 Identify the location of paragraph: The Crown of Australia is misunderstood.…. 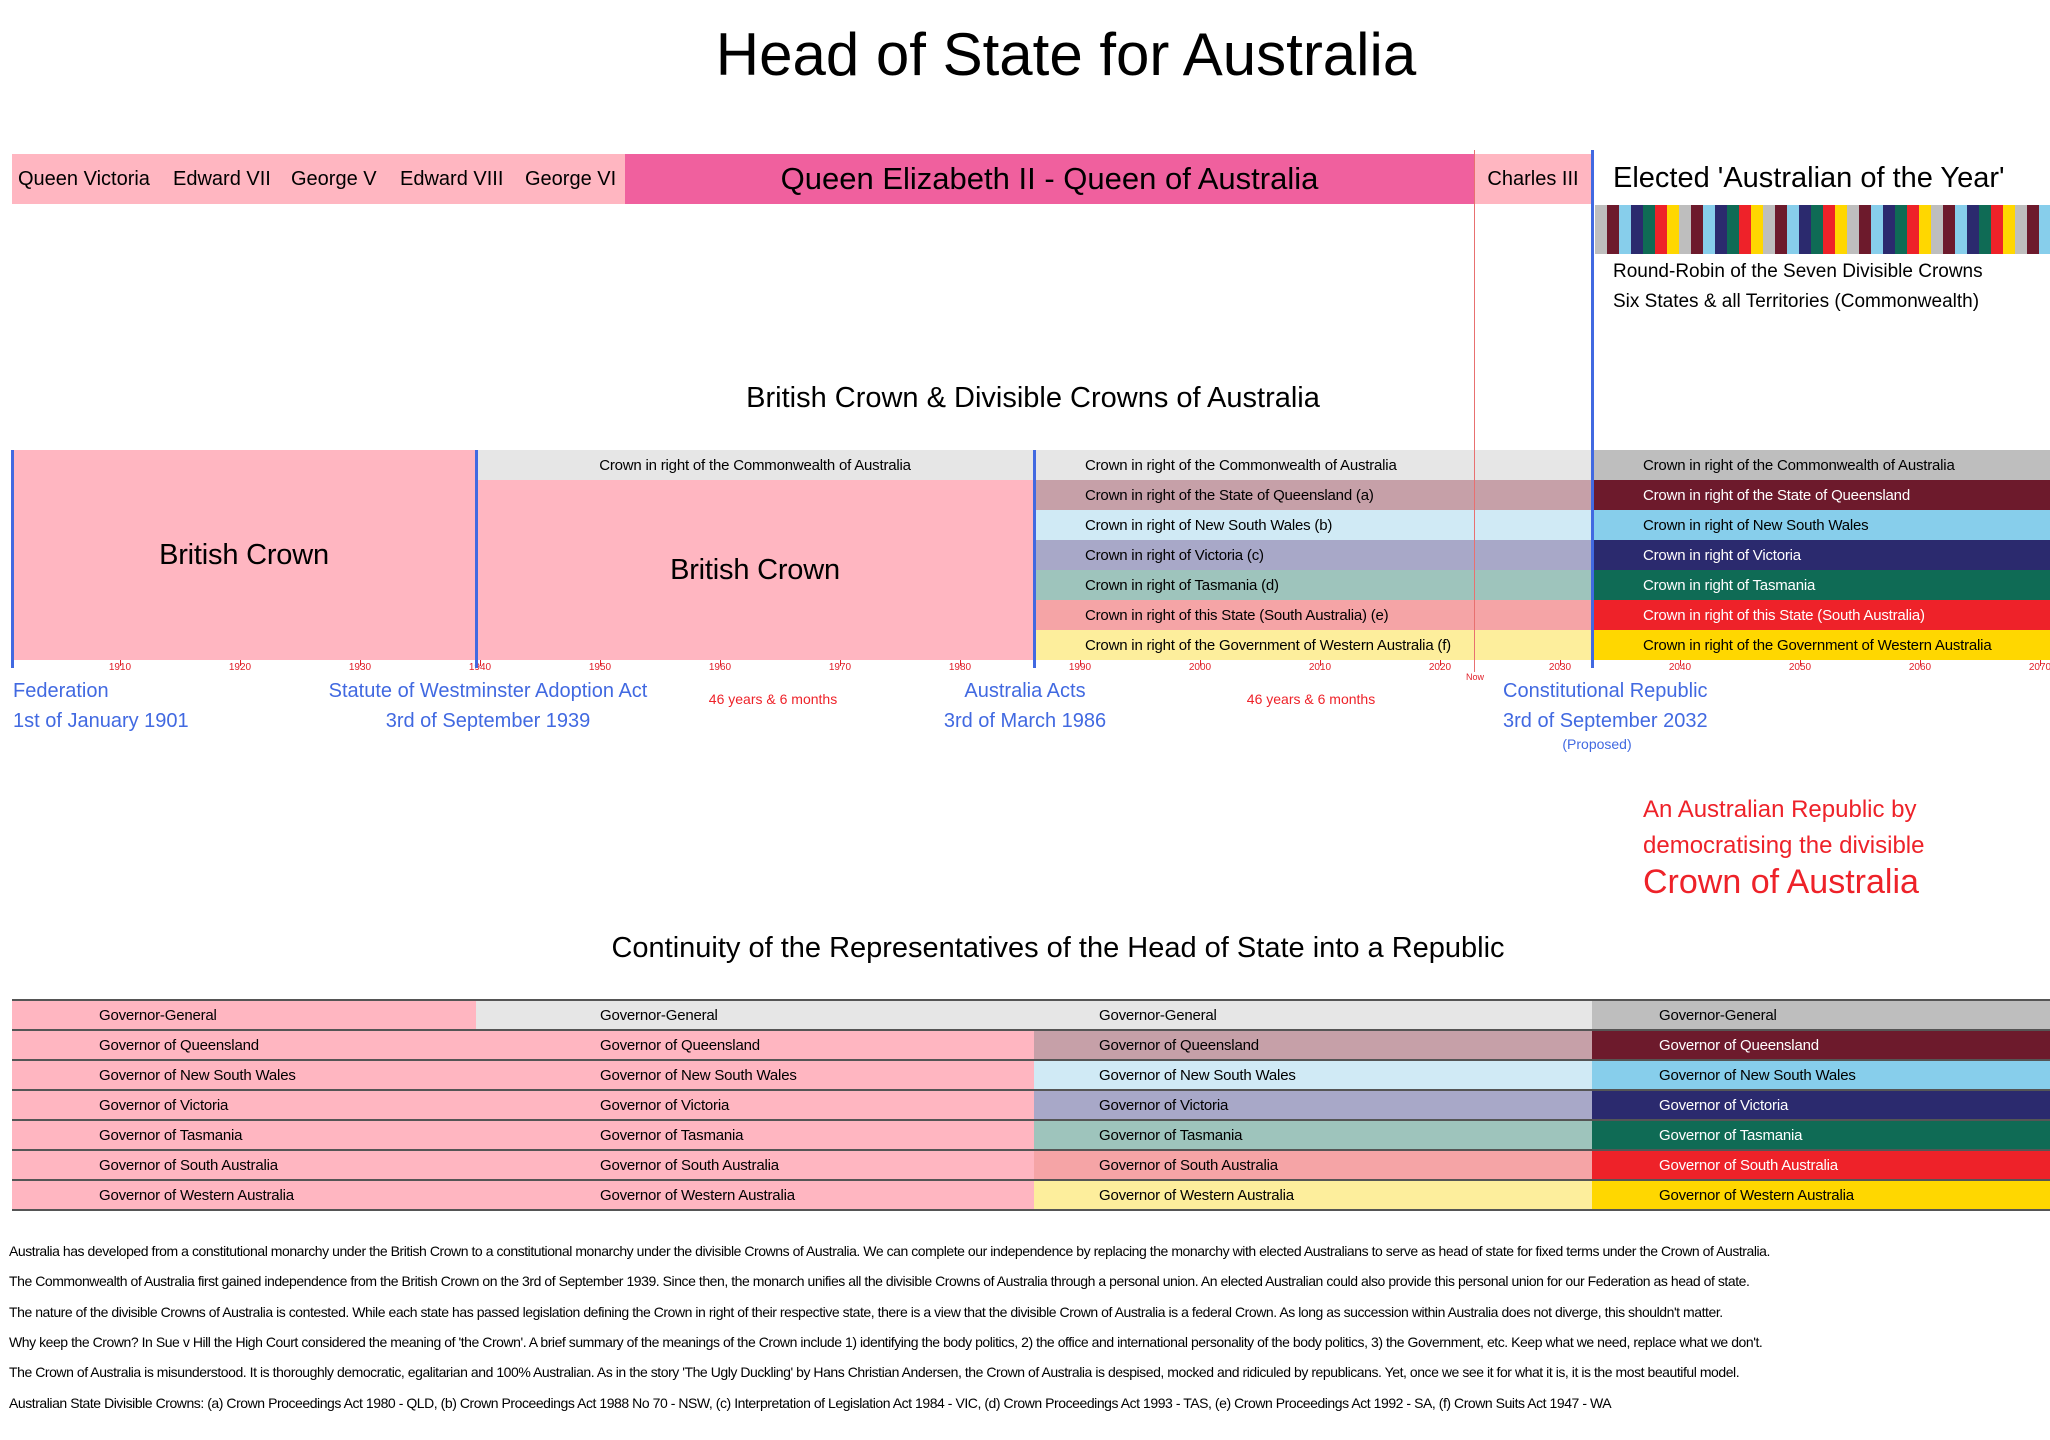
(874, 1372).